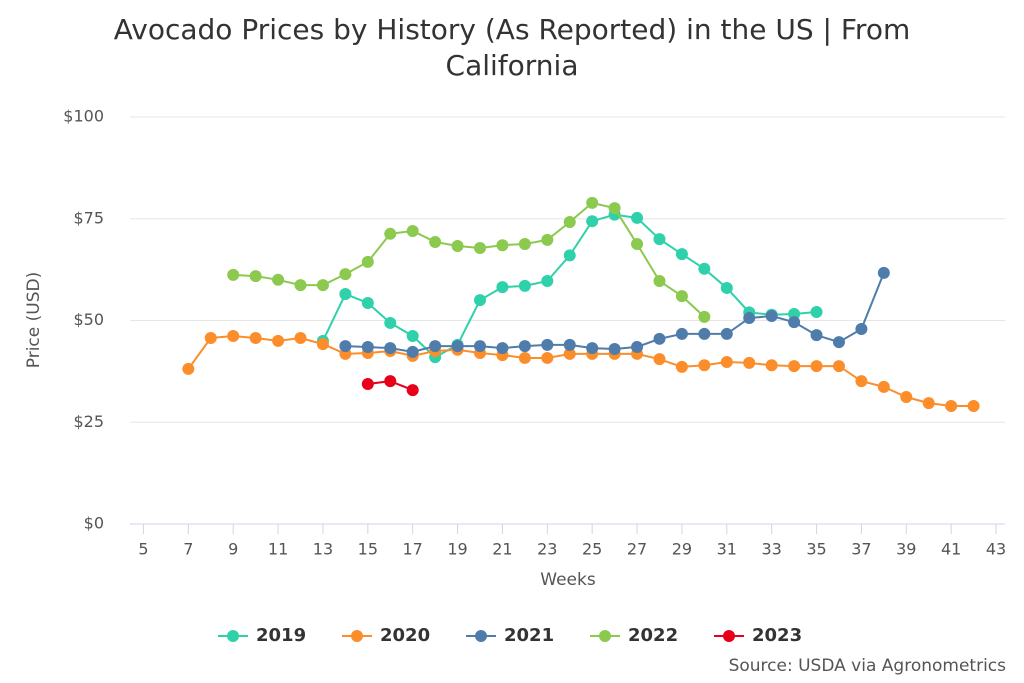  What do you see at coordinates (861, 549) in the screenshot?
I see `x-tick-label: 37` at bounding box center [861, 549].